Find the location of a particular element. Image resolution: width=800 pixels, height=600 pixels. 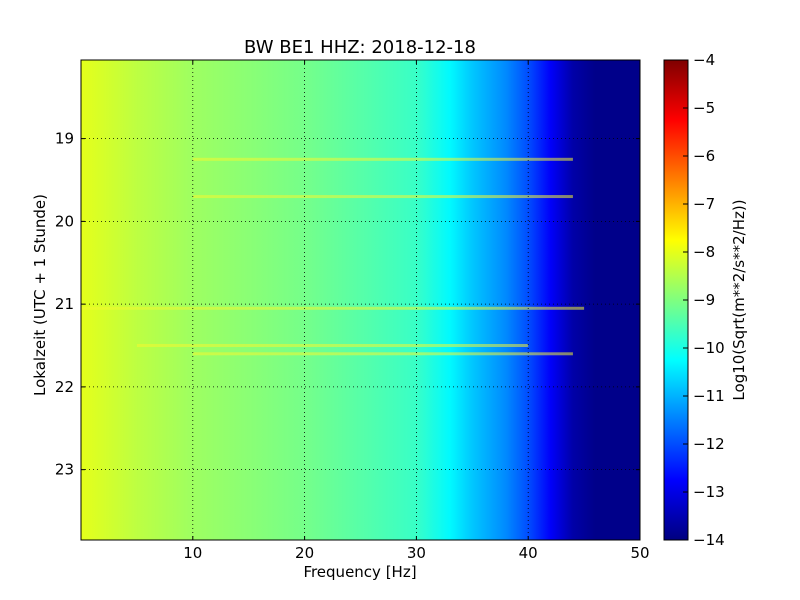

y-tick-label: 22 is located at coordinates (64, 387).